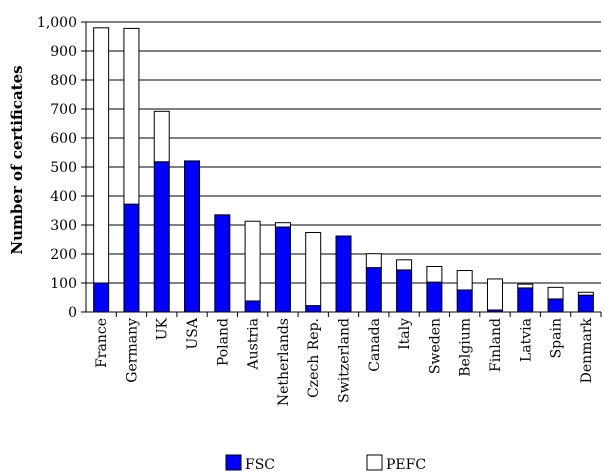  Describe the element at coordinates (325, 463) in the screenshot. I see `legend: FSC PEFC` at that location.